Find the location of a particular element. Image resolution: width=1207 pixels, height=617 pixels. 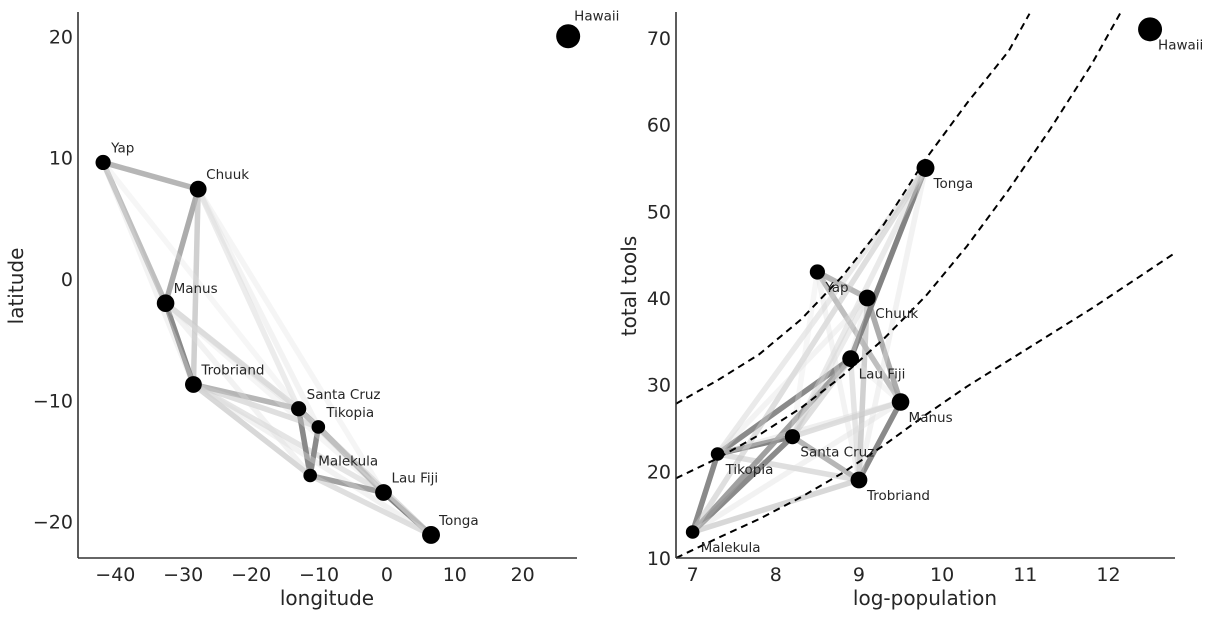

edge-manus-santa-cruz is located at coordinates (846, 419).